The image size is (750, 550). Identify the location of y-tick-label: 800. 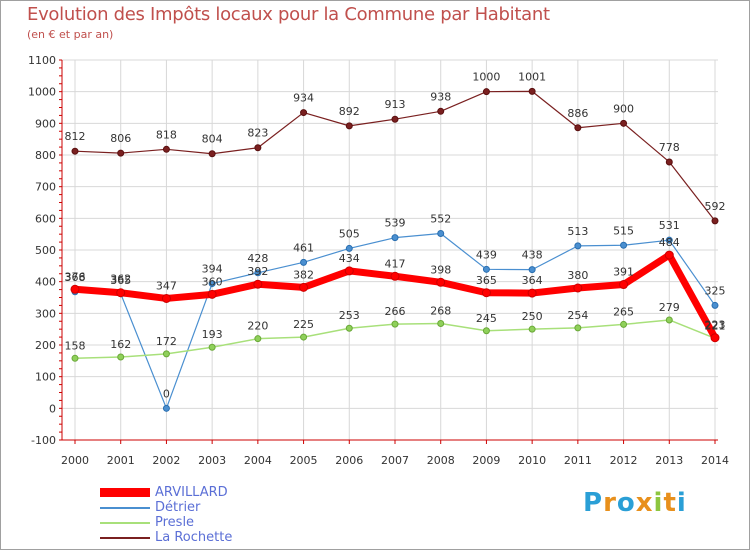
(45, 155).